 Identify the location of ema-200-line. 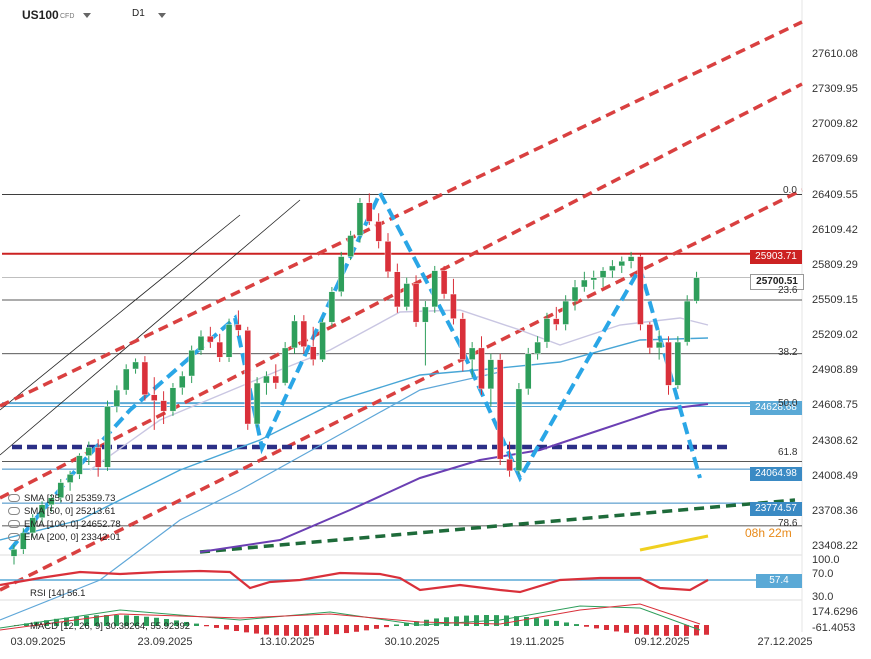
(454, 478).